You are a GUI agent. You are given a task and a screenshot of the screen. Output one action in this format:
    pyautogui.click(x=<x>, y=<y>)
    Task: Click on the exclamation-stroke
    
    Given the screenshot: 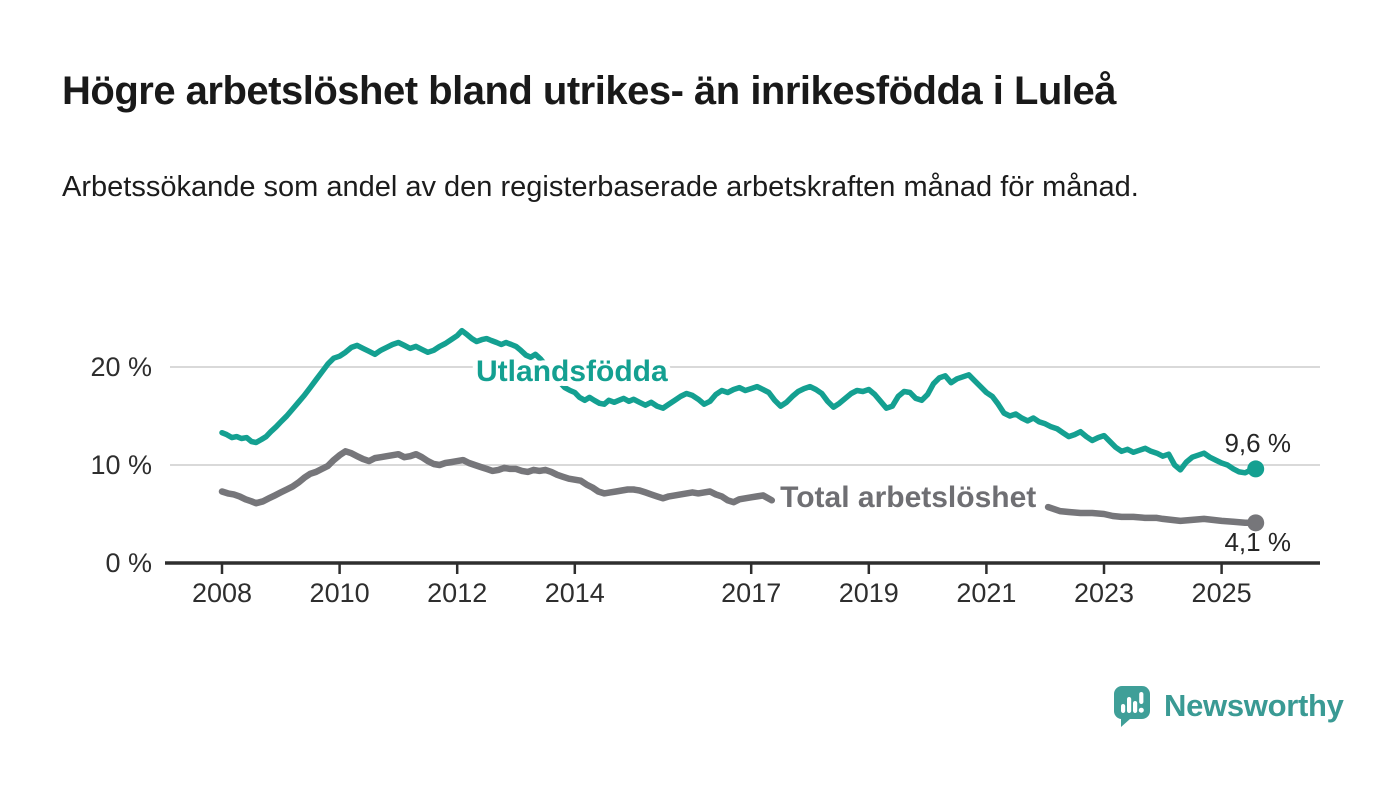 What is the action you would take?
    pyautogui.click(x=1141, y=698)
    